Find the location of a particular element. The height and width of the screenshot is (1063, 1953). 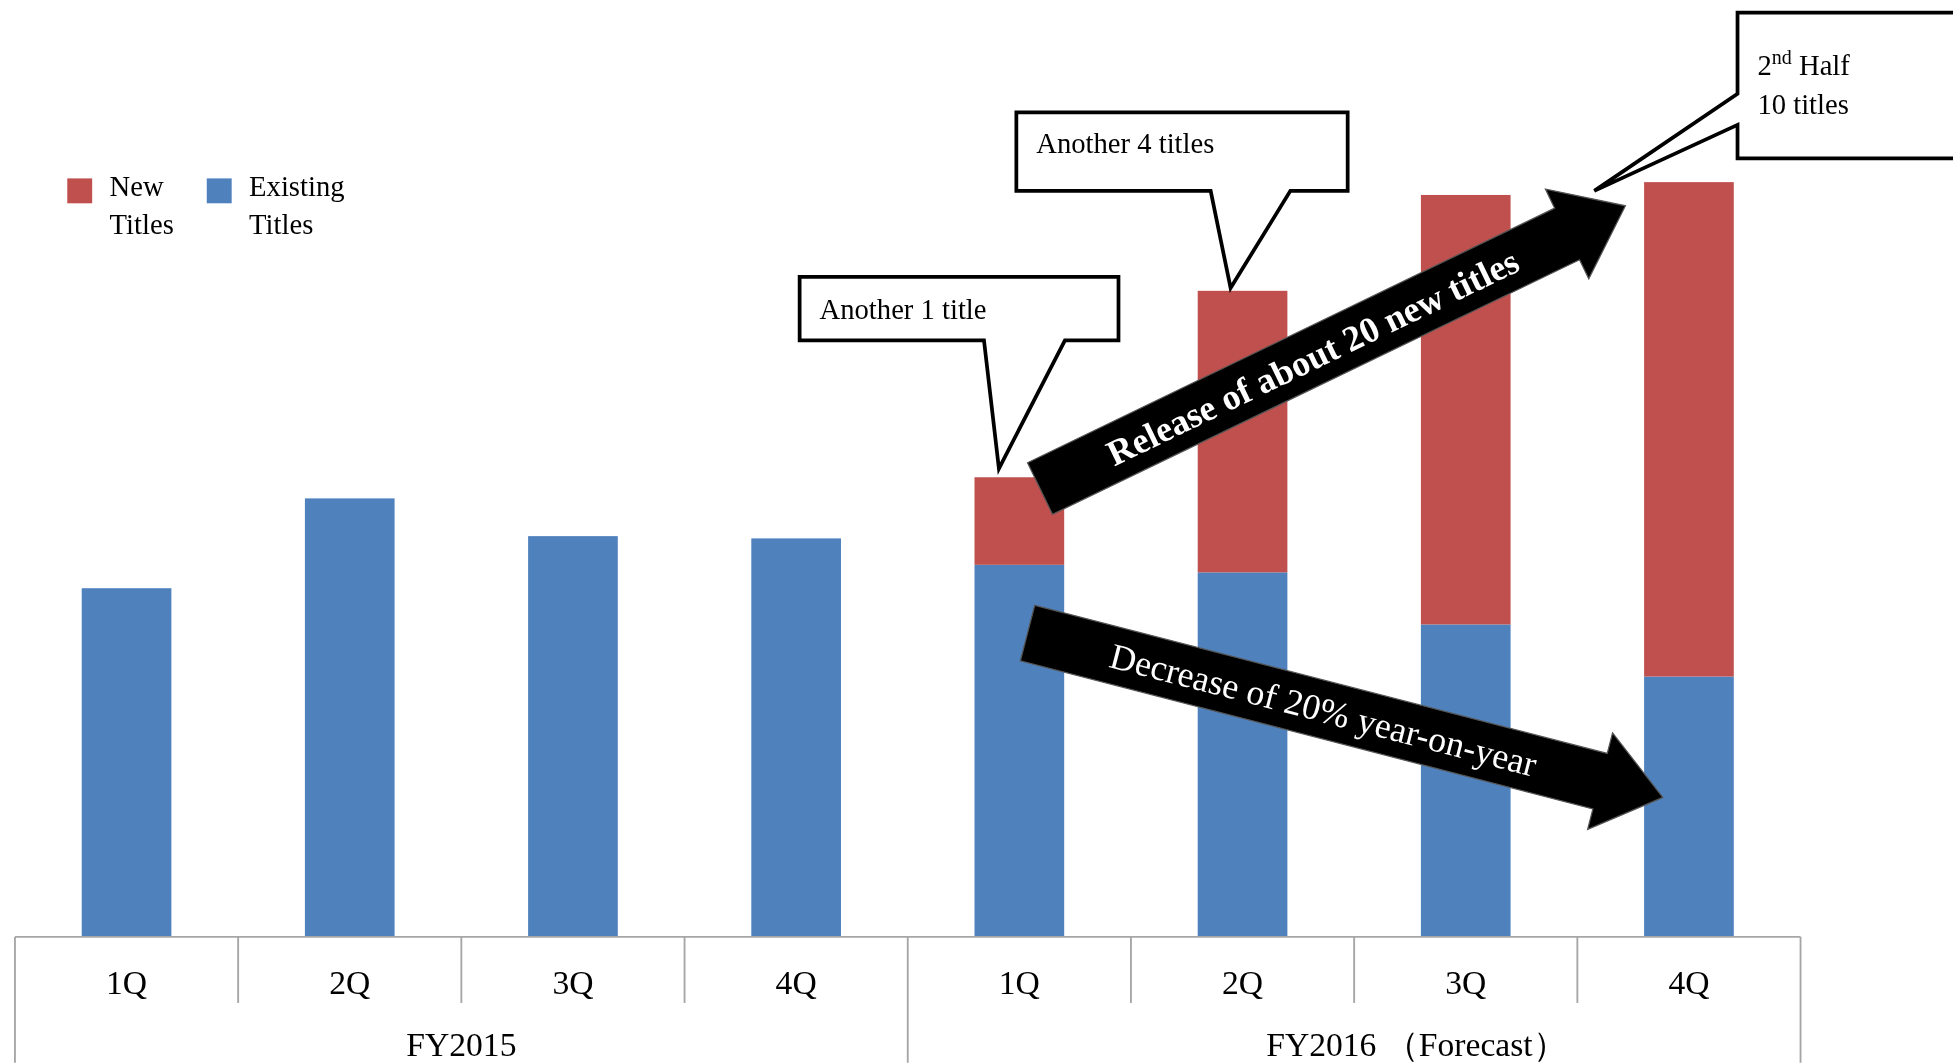

text: Another 4 titles is located at coordinates (1125, 143).